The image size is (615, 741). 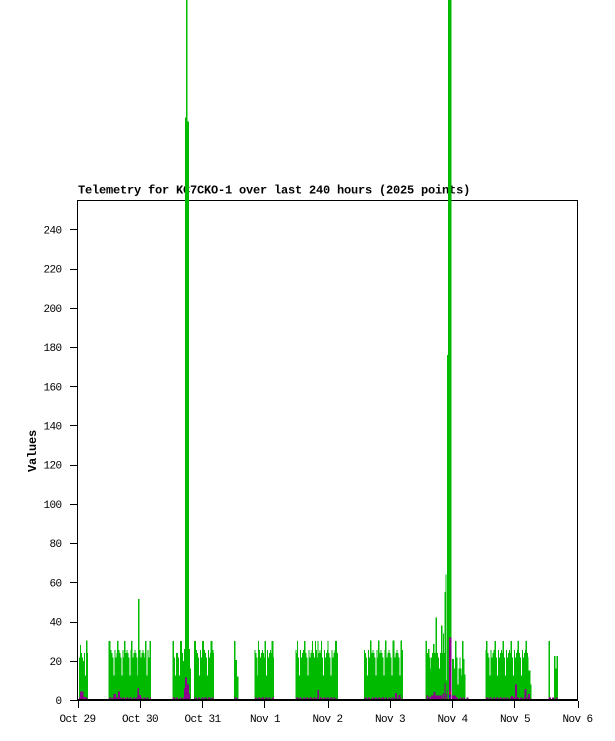 What do you see at coordinates (52, 428) in the screenshot?
I see `svg-text: 140` at bounding box center [52, 428].